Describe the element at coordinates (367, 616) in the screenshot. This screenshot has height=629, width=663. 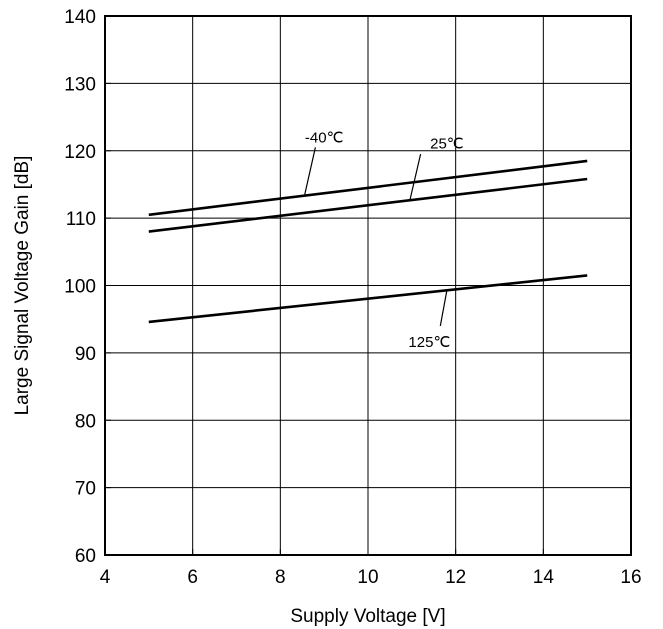
I see `x-axis-title: Supply Voltage [V]` at that location.